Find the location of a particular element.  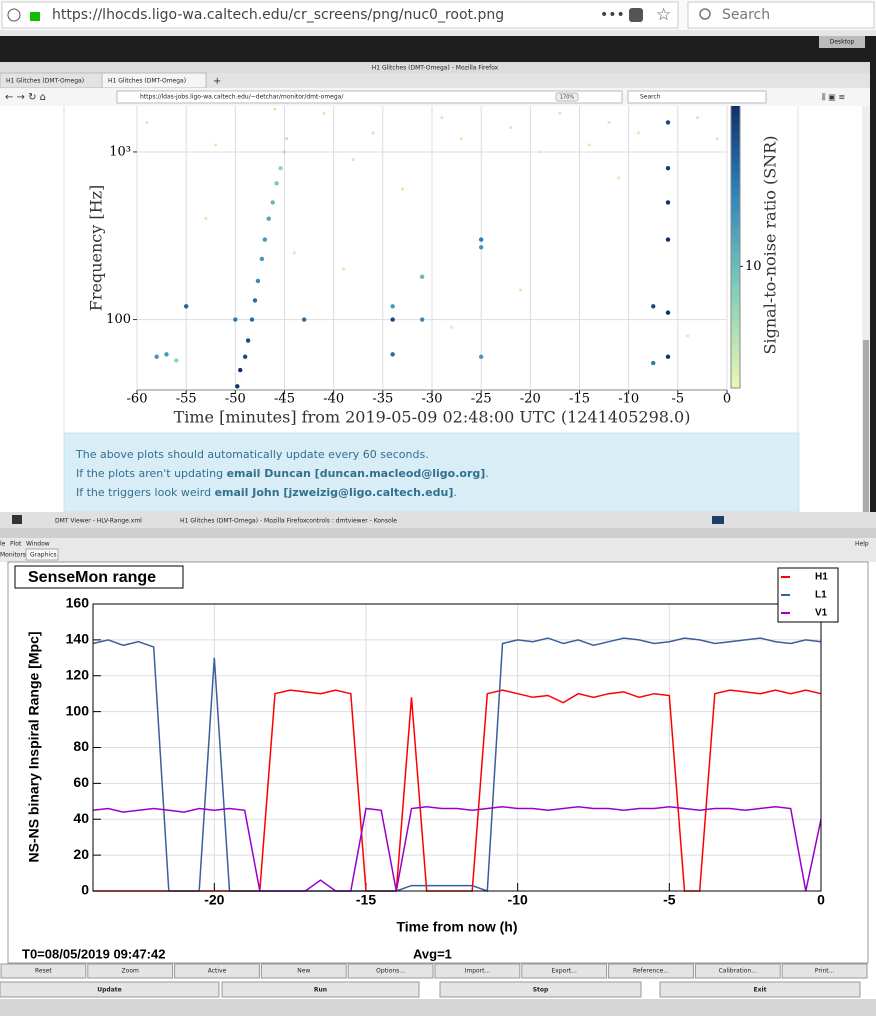

menu-item: Plot is located at coordinates (16, 544).